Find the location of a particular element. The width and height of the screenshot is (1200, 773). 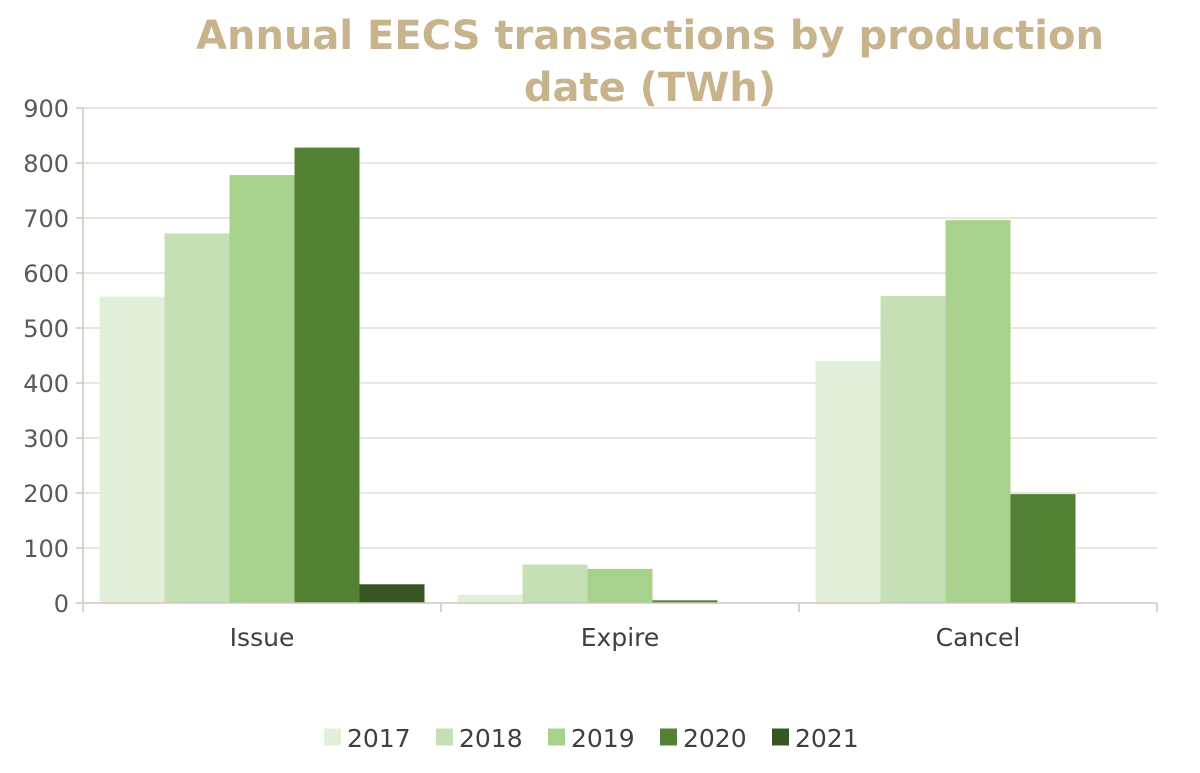

legend-label: 2019 is located at coordinates (603, 738).